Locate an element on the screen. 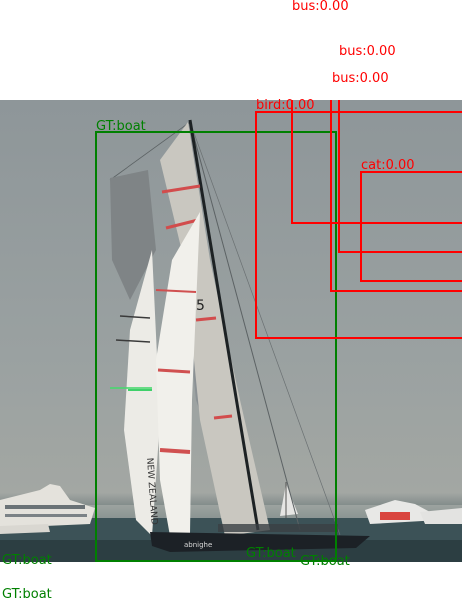  svg-text: 5 is located at coordinates (200, 306).